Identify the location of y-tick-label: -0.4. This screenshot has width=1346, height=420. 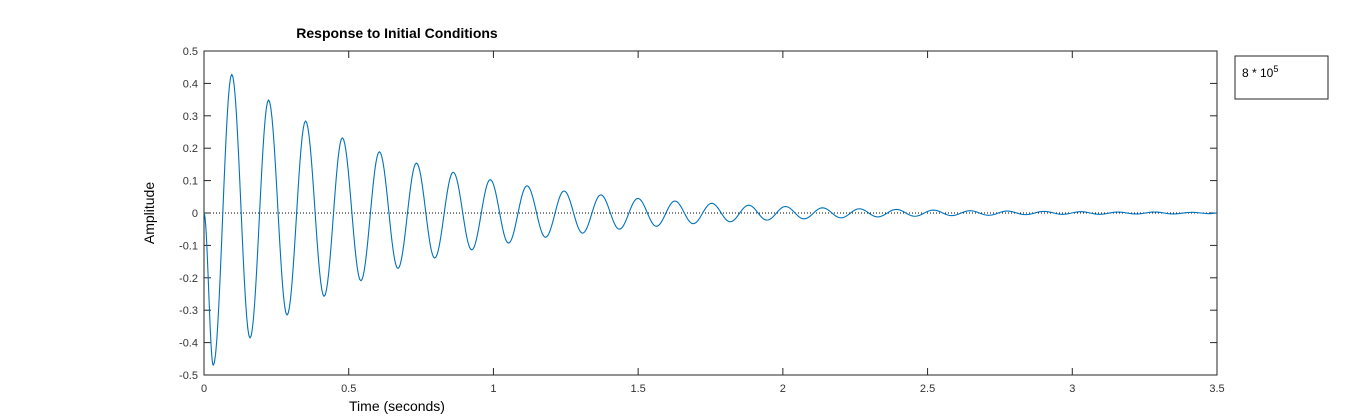
(188, 344).